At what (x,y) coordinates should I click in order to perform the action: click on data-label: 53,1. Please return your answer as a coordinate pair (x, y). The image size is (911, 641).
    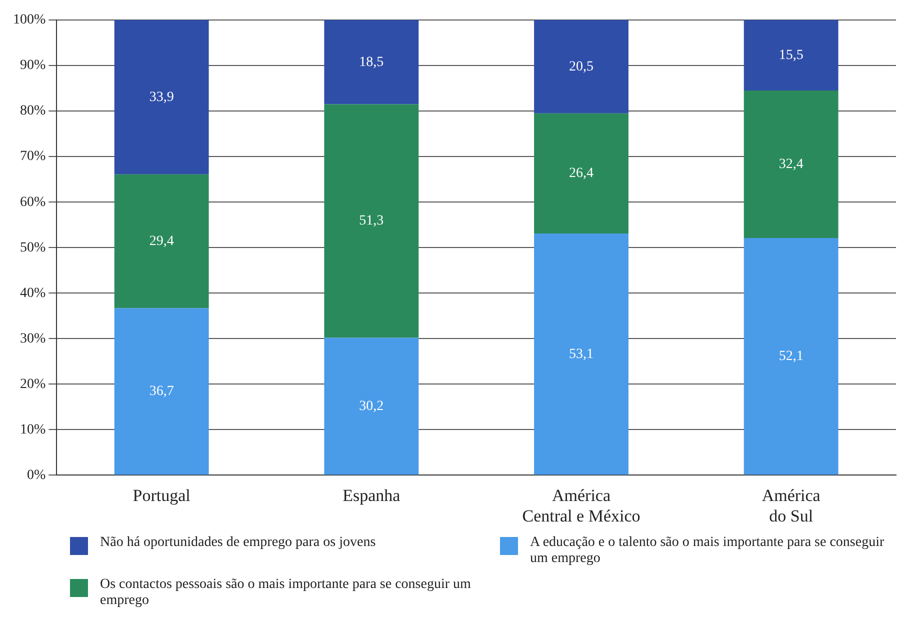
    Looking at the image, I should click on (581, 354).